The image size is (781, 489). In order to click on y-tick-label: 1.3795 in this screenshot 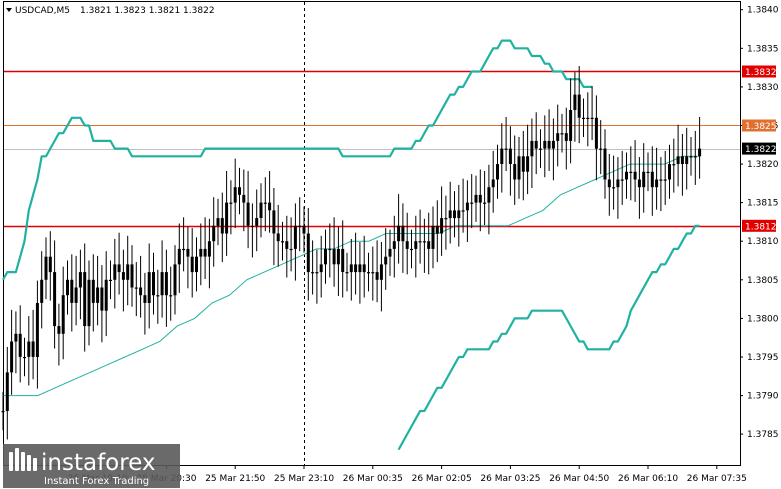, I will do `click(763, 358)`.